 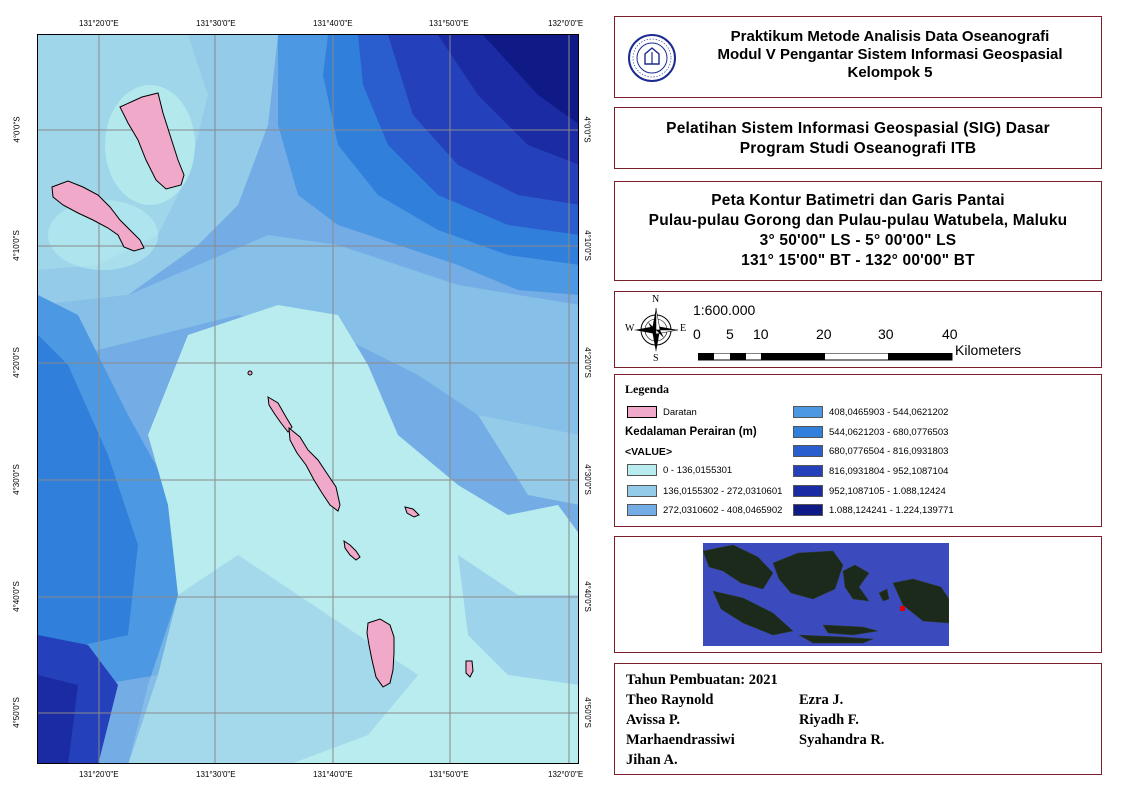 I want to click on inset-map-box, so click(x=858, y=594).